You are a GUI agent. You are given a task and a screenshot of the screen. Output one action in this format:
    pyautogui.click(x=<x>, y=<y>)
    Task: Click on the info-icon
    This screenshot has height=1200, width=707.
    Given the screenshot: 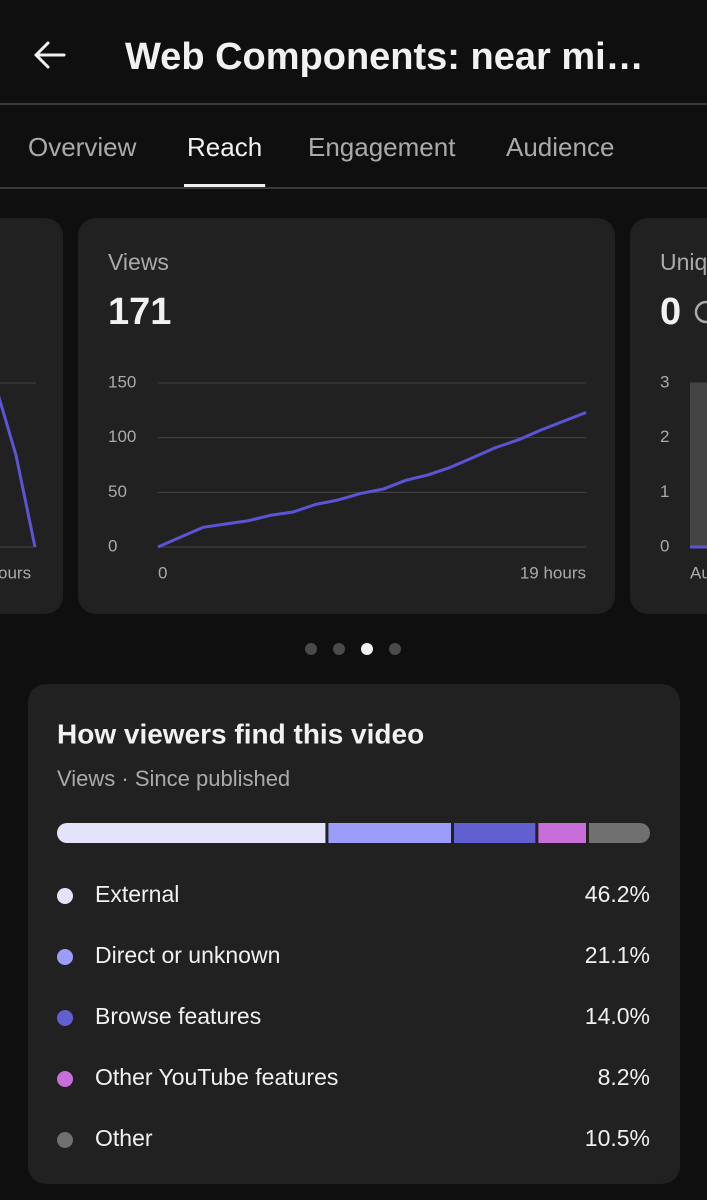 What is the action you would take?
    pyautogui.click(x=700, y=312)
    